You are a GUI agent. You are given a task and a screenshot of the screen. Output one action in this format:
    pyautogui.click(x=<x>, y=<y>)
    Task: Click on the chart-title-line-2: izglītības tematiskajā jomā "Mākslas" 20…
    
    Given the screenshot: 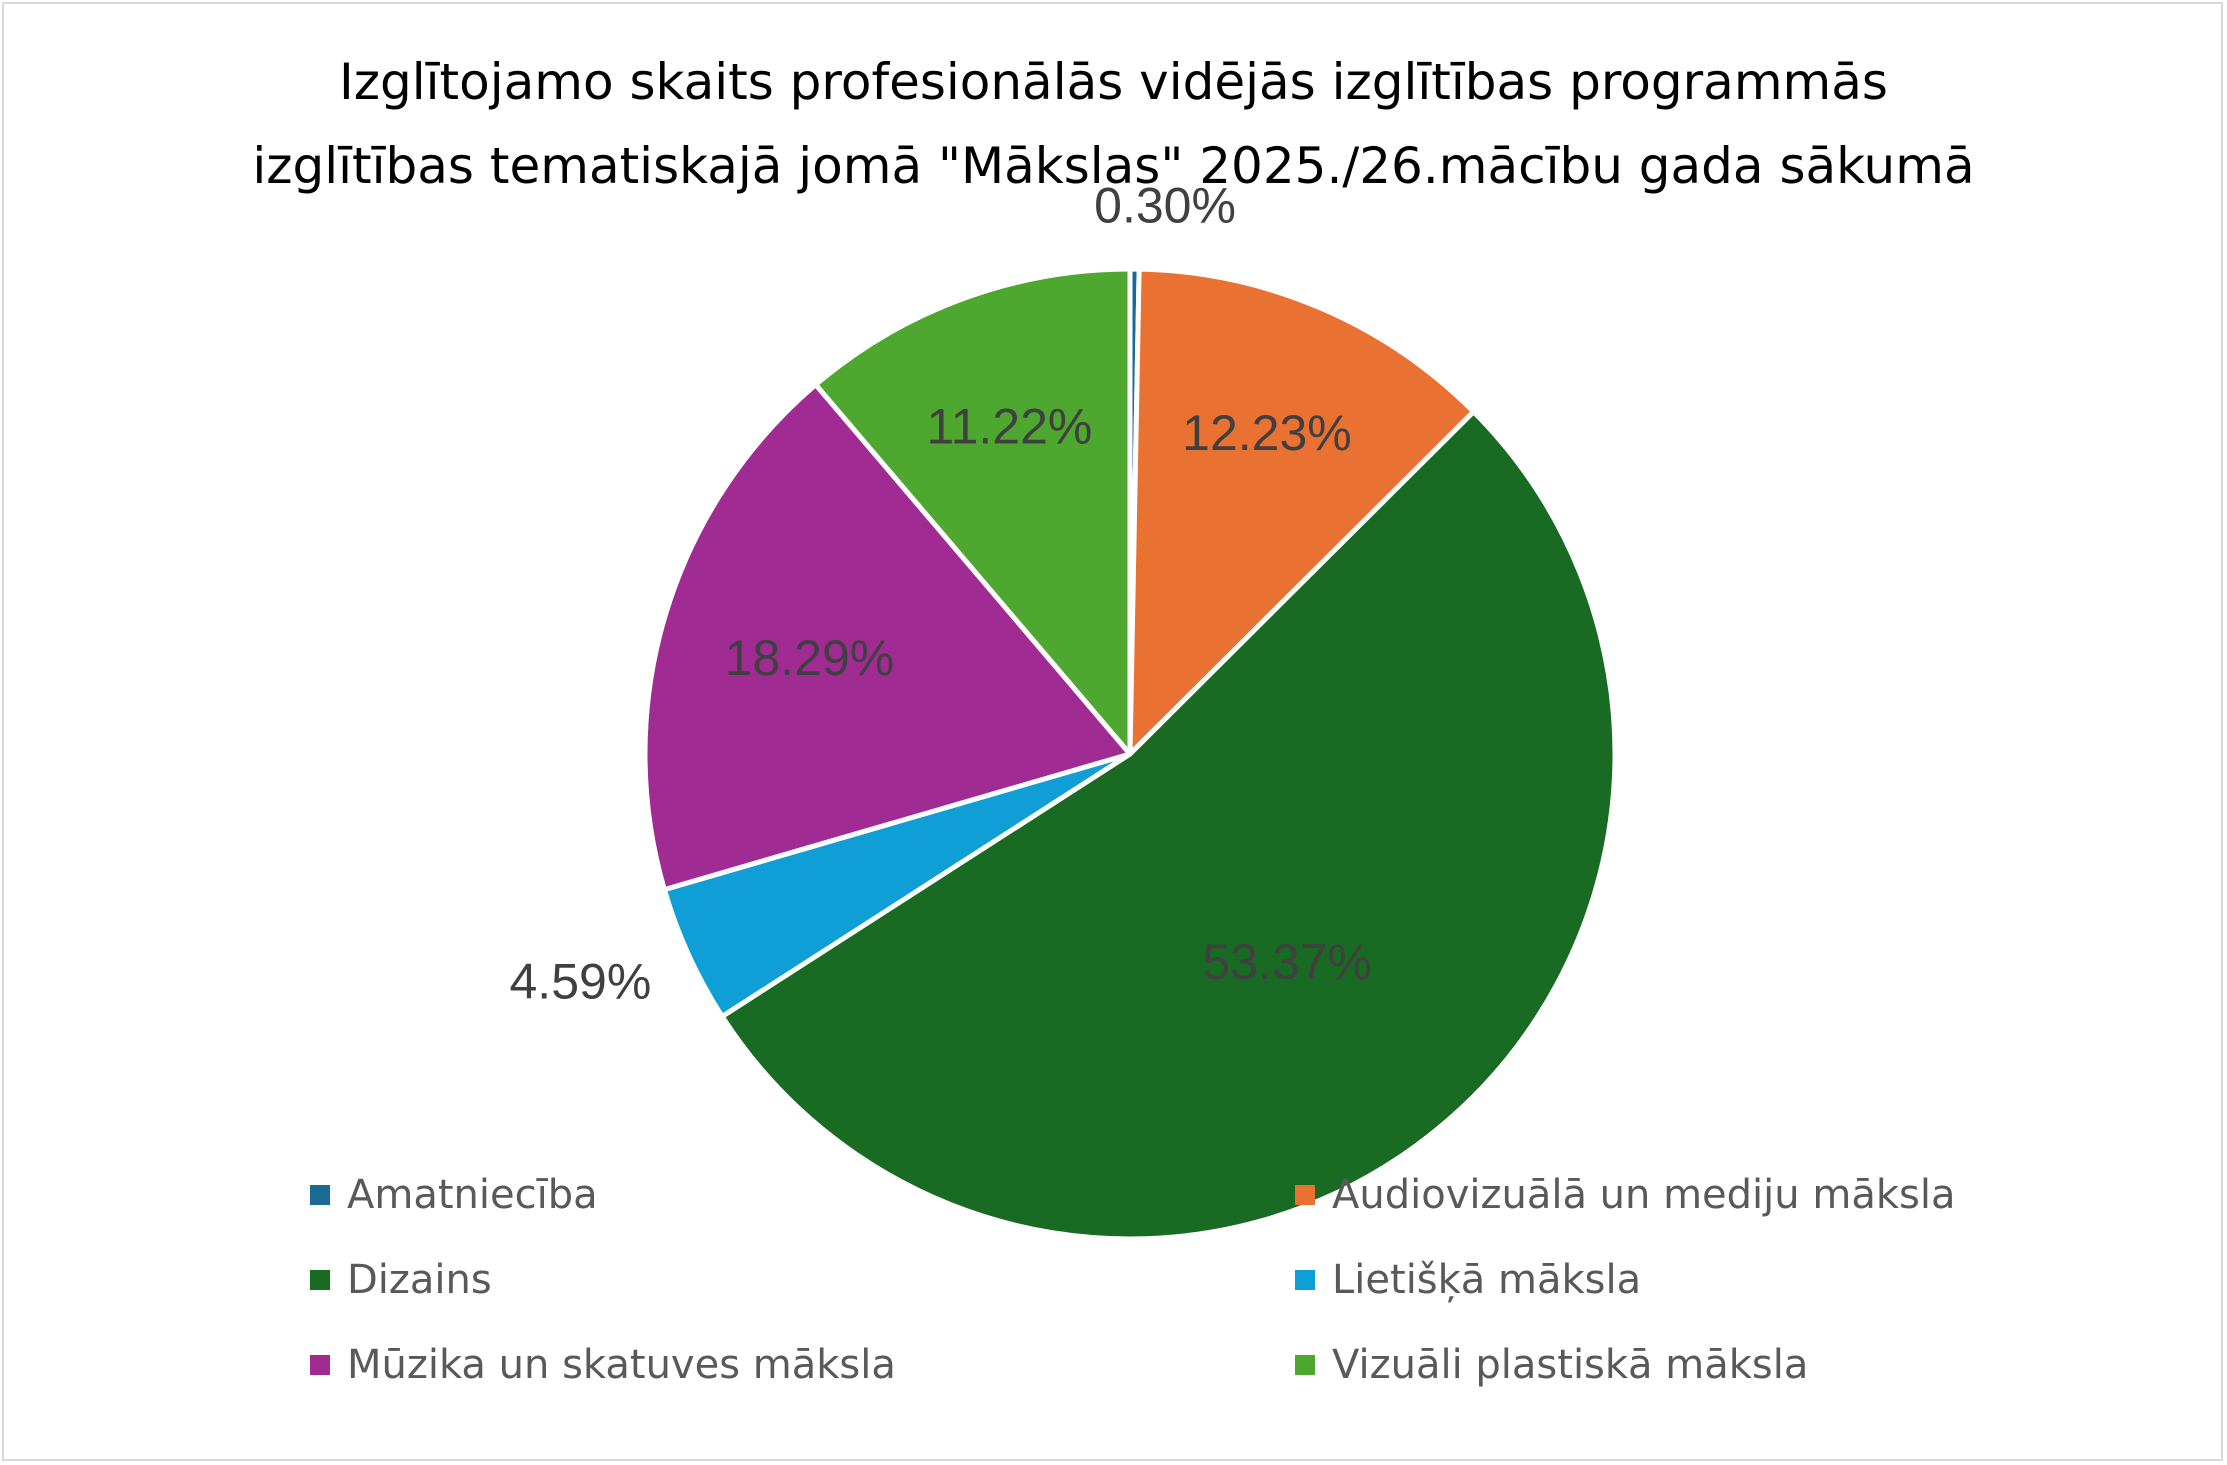 What is the action you would take?
    pyautogui.click(x=1113, y=166)
    